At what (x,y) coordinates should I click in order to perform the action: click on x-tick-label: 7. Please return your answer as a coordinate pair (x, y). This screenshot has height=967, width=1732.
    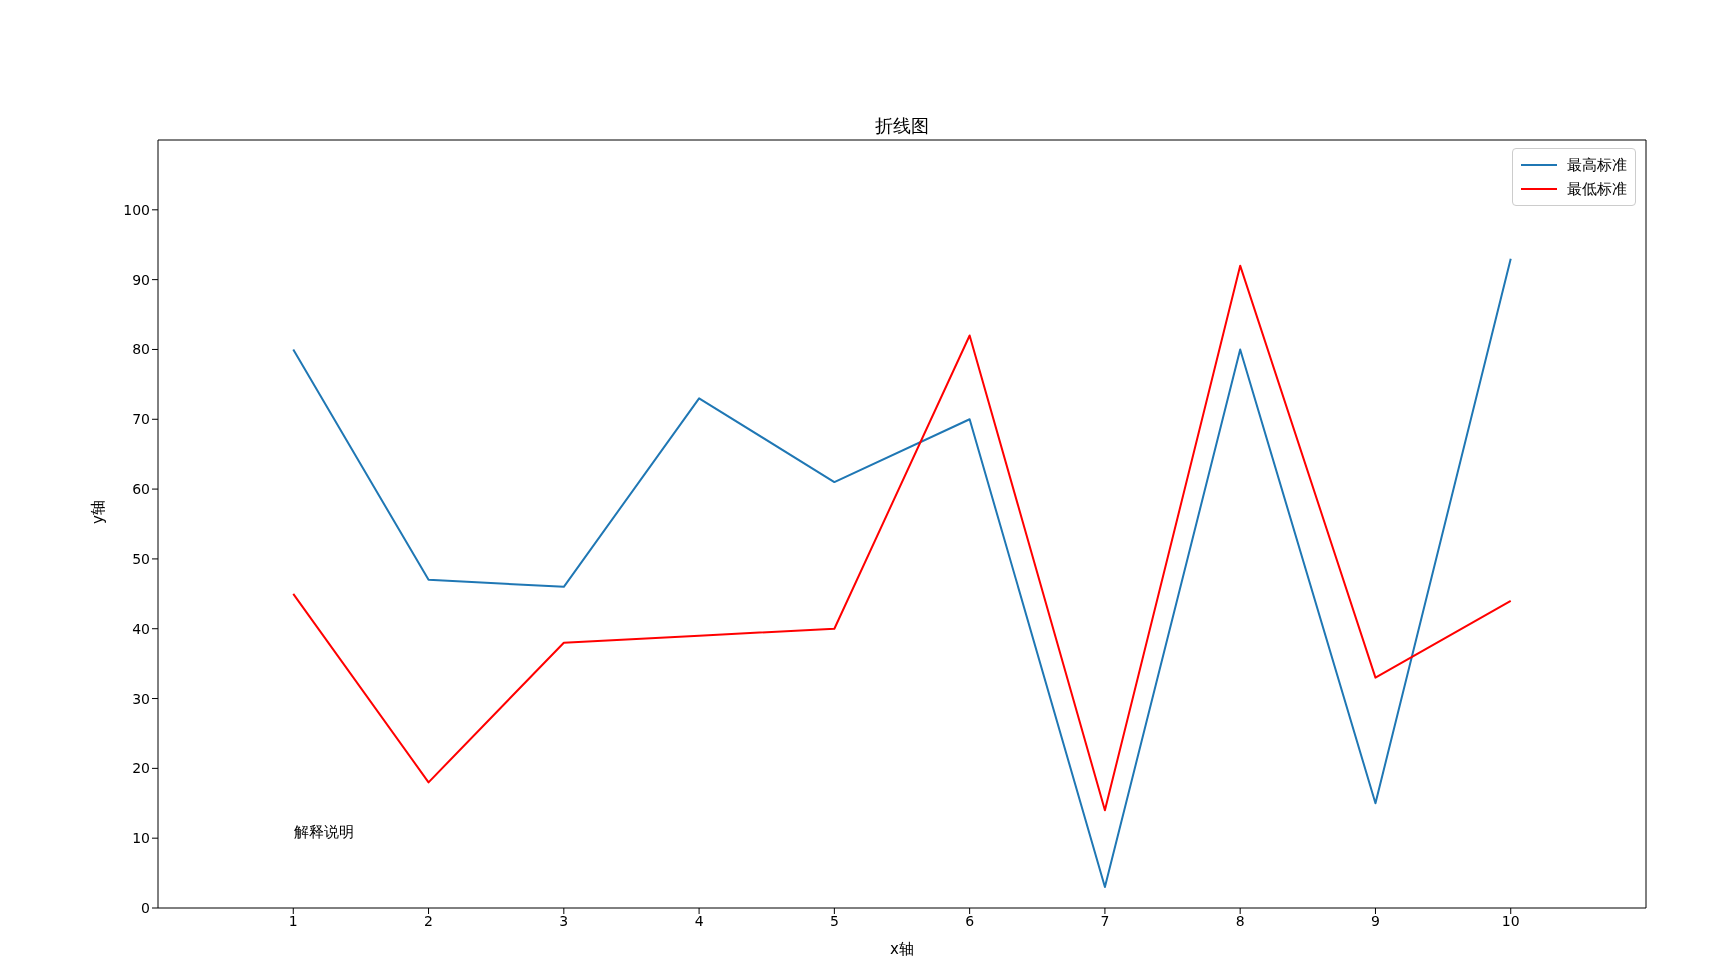
    Looking at the image, I should click on (1105, 920).